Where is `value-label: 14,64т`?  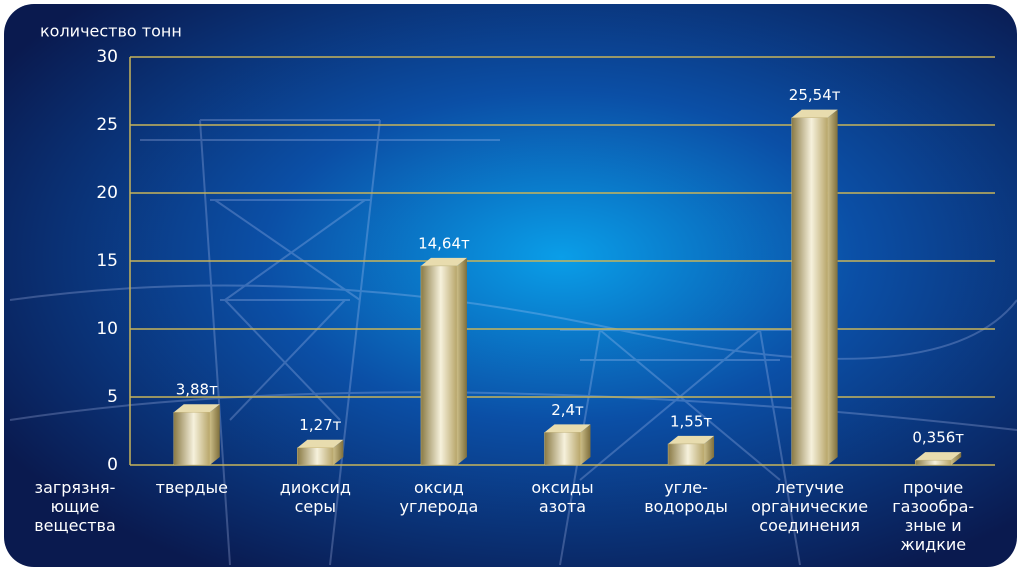
value-label: 14,64т is located at coordinates (444, 243).